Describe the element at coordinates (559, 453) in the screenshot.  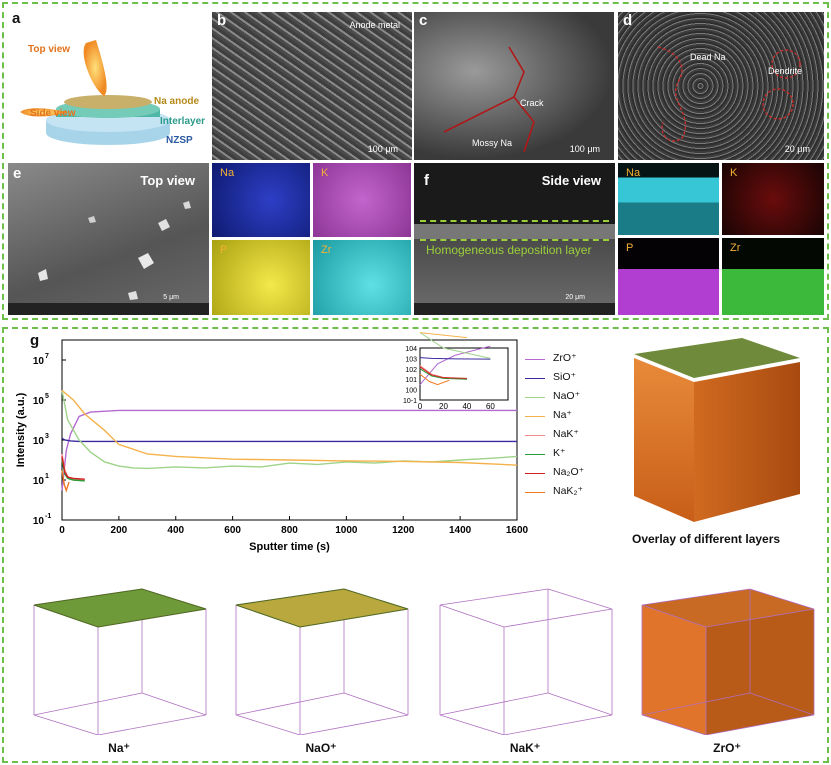
I see `legend-label: K⁺` at that location.